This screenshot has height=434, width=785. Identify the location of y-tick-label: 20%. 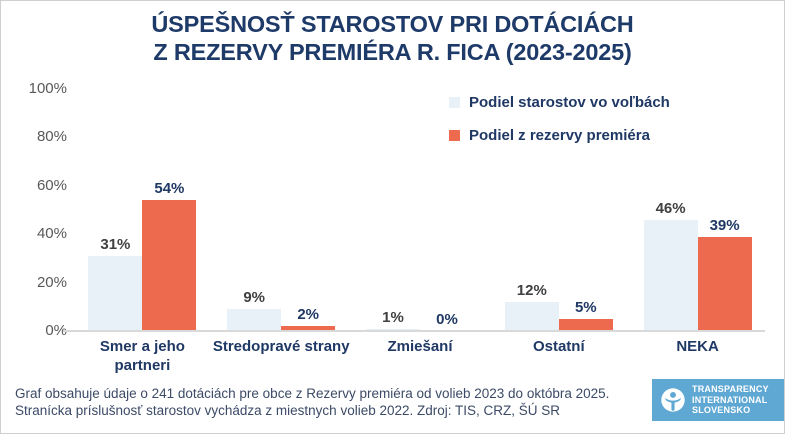
(51, 282).